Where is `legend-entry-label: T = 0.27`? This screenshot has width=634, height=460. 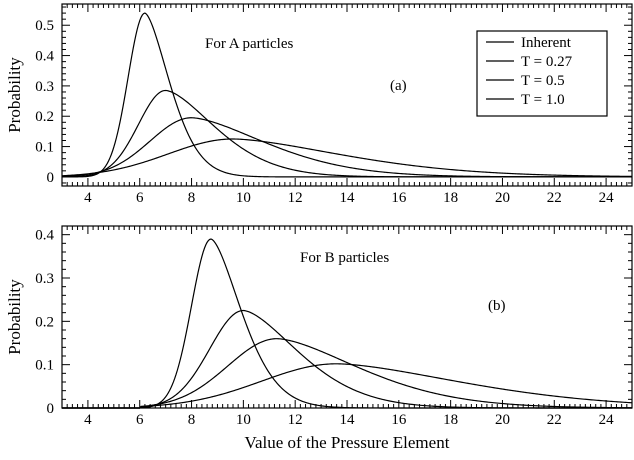 legend-entry-label: T = 0.27 is located at coordinates (547, 62).